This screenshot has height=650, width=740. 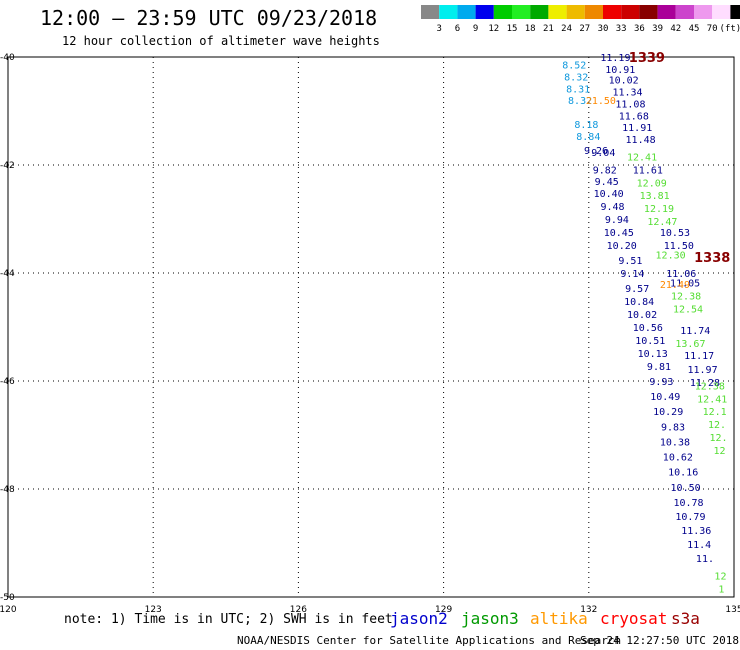 I want to click on wave-height-value-jason2: 9.83, so click(x=673, y=427).